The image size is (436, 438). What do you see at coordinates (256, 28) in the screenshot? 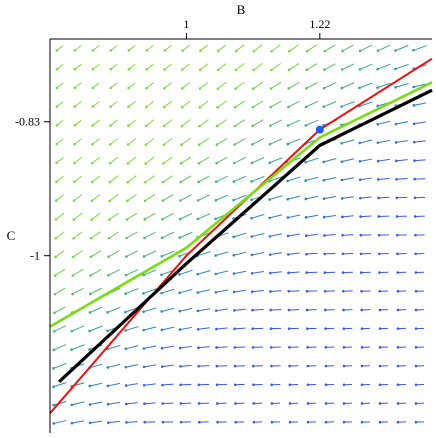
I see `x-ticks: 1 1.22` at bounding box center [256, 28].